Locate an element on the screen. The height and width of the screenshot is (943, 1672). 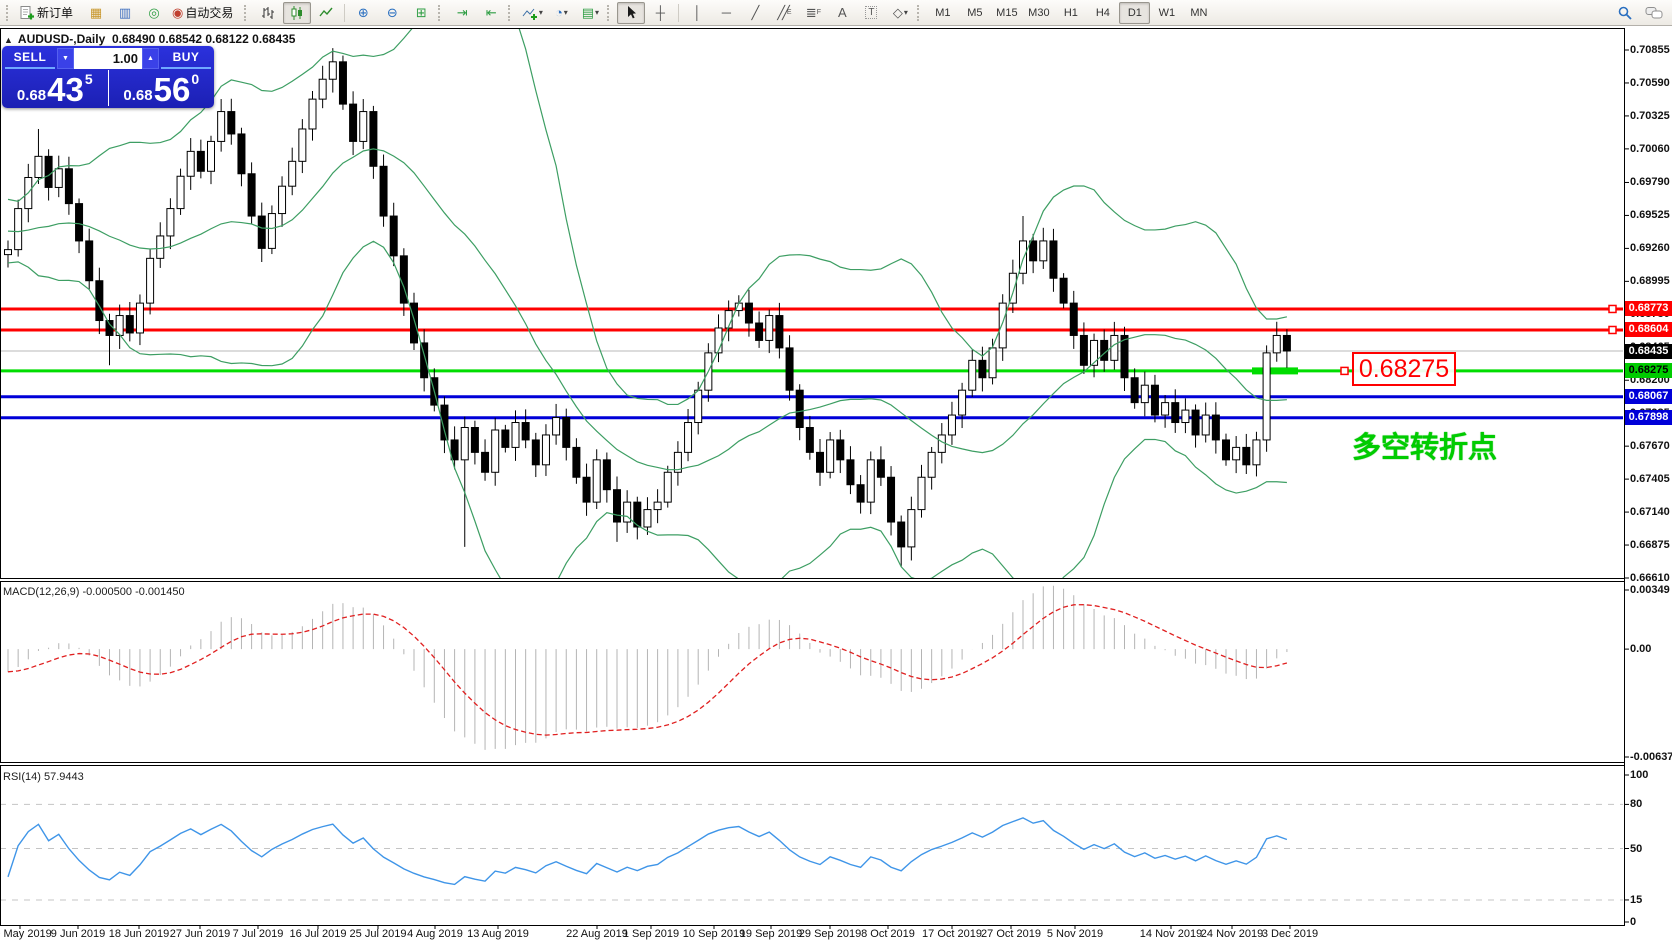
price-tick-label: 0.66610 is located at coordinates (1650, 578).